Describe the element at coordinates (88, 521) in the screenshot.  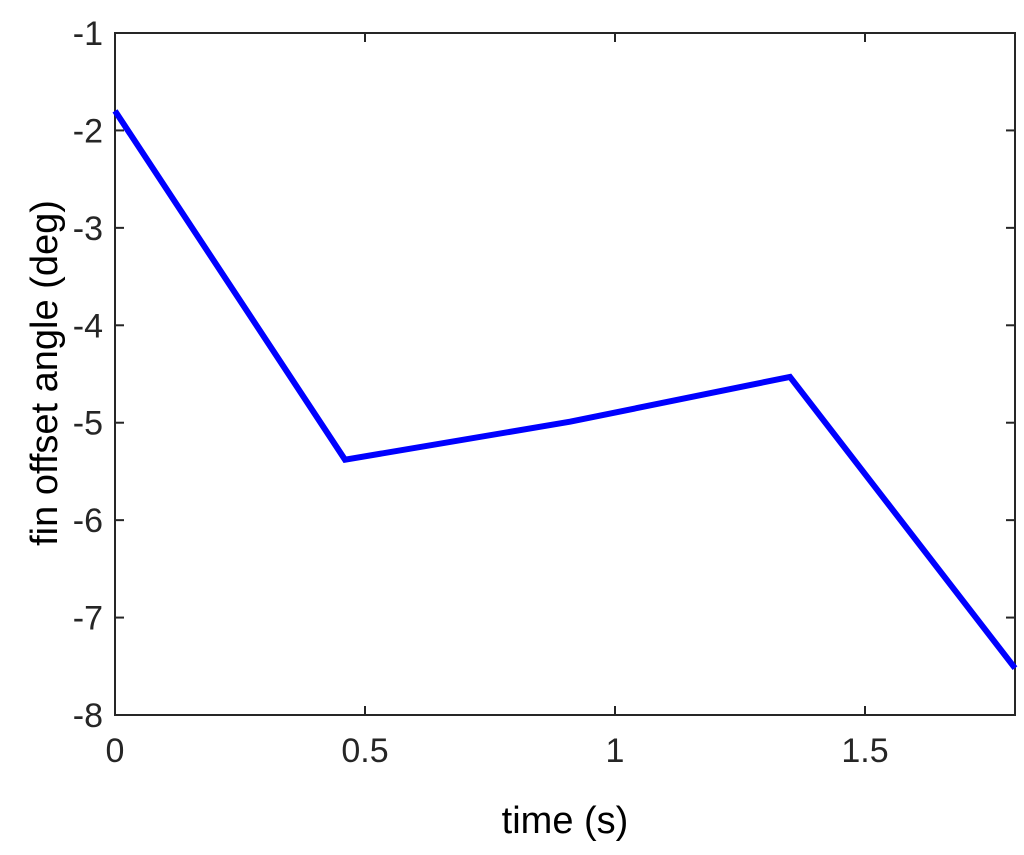
I see `y-tick-label: -6` at that location.